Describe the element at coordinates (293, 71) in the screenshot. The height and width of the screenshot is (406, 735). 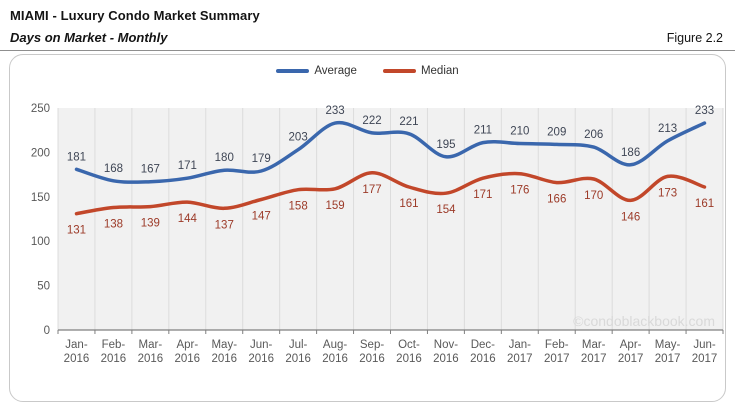
I see `average-line-swatch` at that location.